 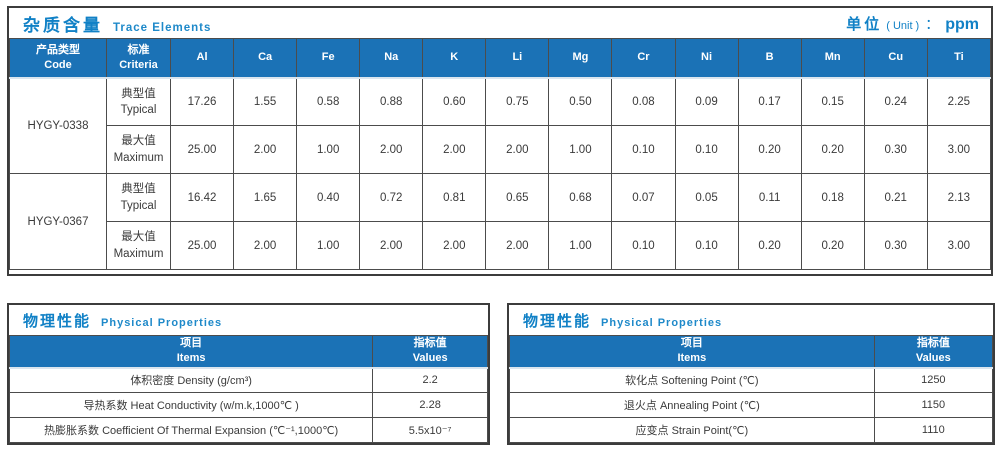 What do you see at coordinates (454, 197) in the screenshot?
I see `value-cell: 0.81` at bounding box center [454, 197].